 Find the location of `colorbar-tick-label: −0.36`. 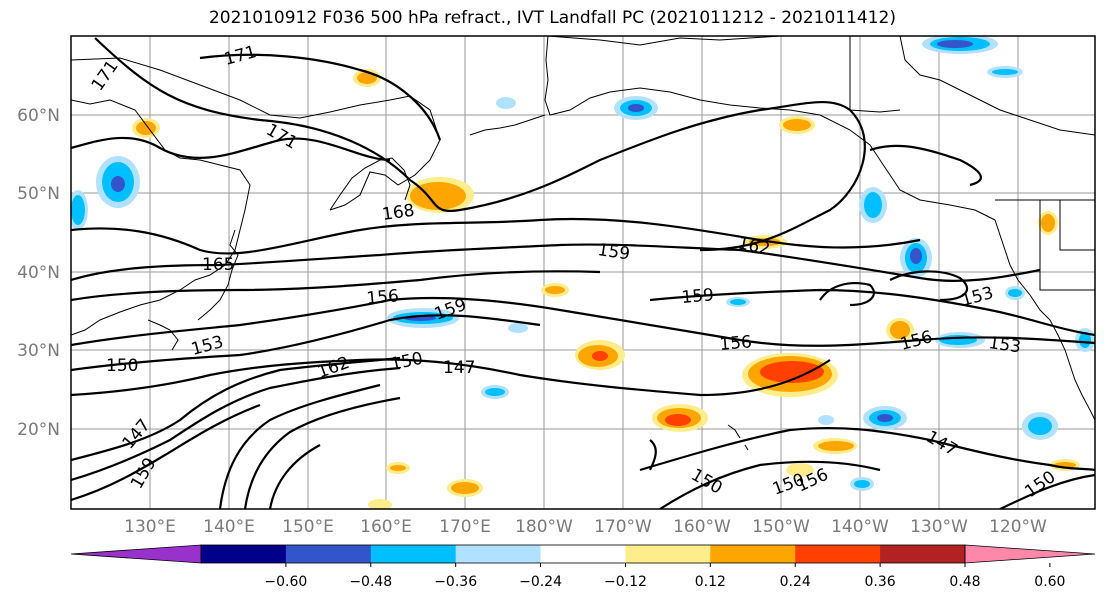

colorbar-tick-label: −0.36 is located at coordinates (455, 582).